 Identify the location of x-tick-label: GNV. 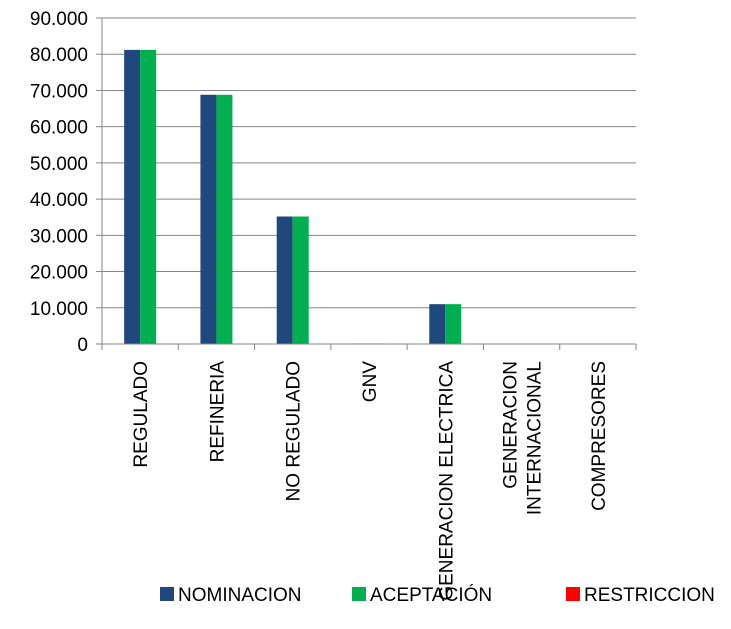
(370, 382).